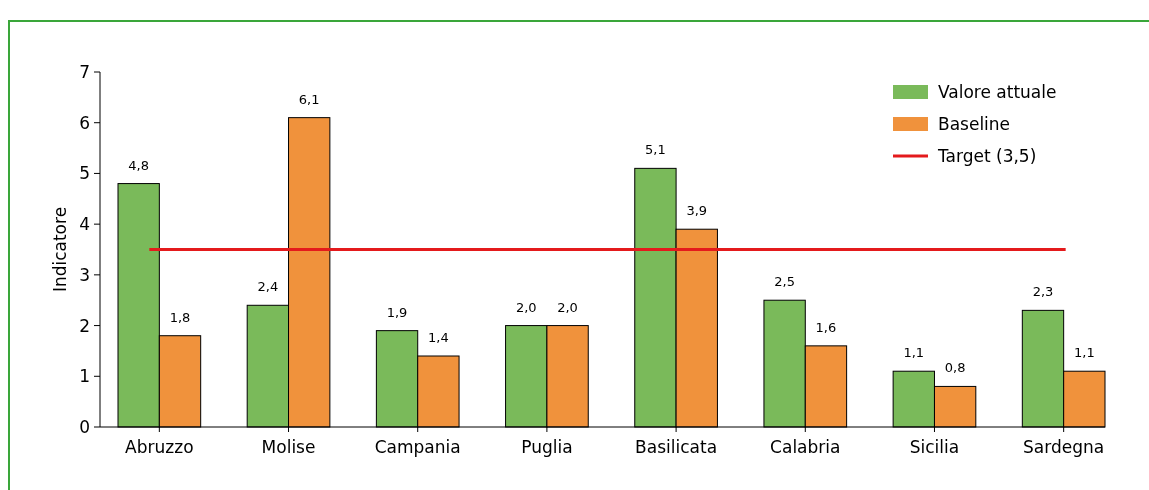  What do you see at coordinates (547, 447) in the screenshot?
I see `x-tick-label: Puglia` at bounding box center [547, 447].